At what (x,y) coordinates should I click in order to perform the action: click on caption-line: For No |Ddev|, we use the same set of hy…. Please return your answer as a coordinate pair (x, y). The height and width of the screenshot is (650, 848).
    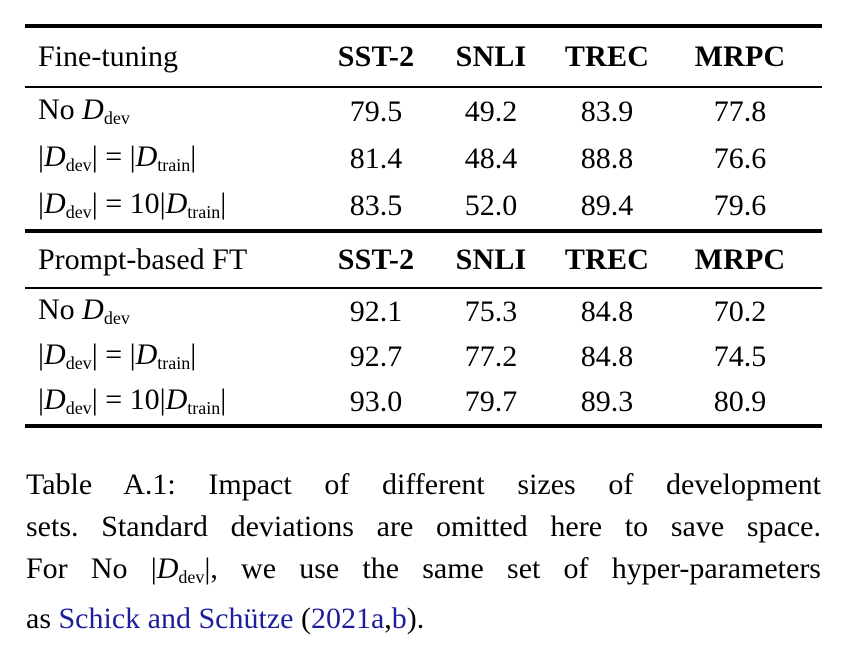
    Looking at the image, I should click on (423, 573).